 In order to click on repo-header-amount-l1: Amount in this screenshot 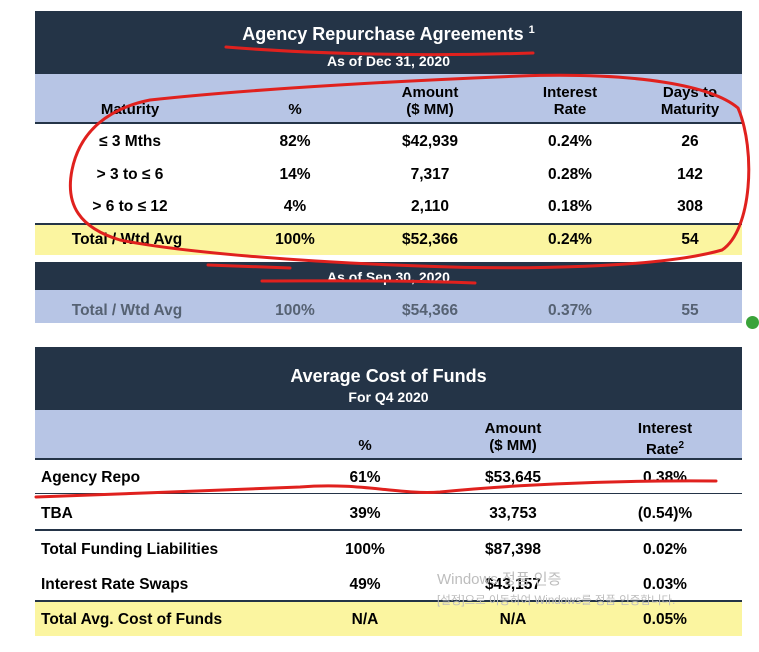, I will do `click(430, 92)`.